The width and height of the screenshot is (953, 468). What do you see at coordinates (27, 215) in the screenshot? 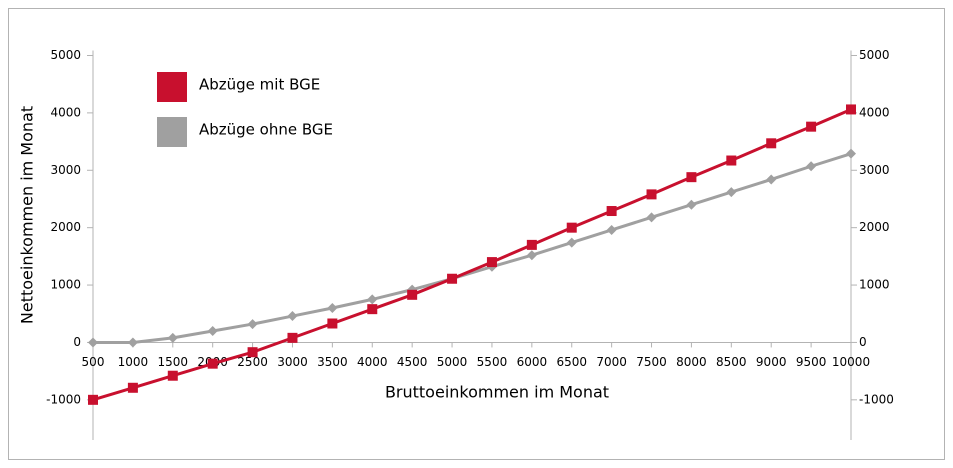
I see `y-axis-title: Nettoeinkommen im Monat` at bounding box center [27, 215].